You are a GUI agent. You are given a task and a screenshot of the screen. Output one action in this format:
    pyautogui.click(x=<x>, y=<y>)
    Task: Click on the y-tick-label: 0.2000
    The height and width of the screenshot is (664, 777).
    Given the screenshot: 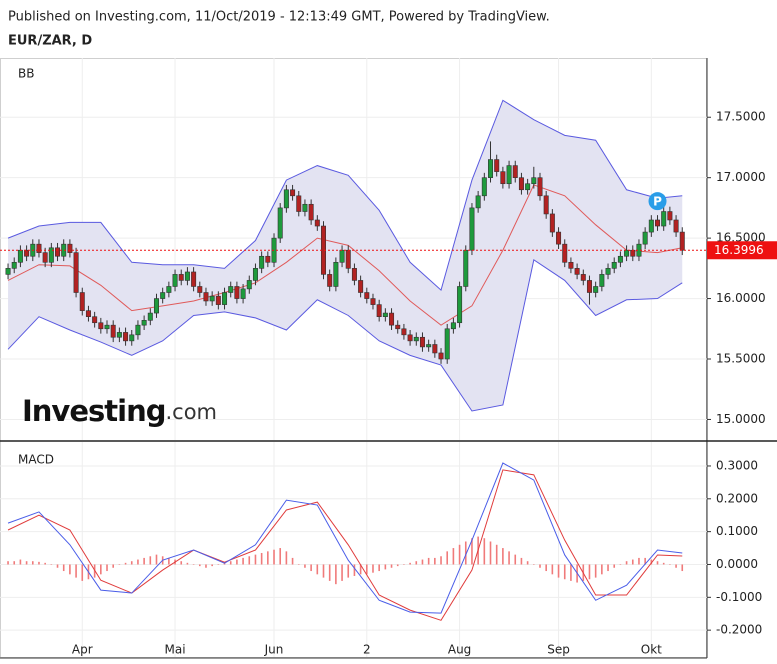 What is the action you would take?
    pyautogui.click(x=737, y=498)
    